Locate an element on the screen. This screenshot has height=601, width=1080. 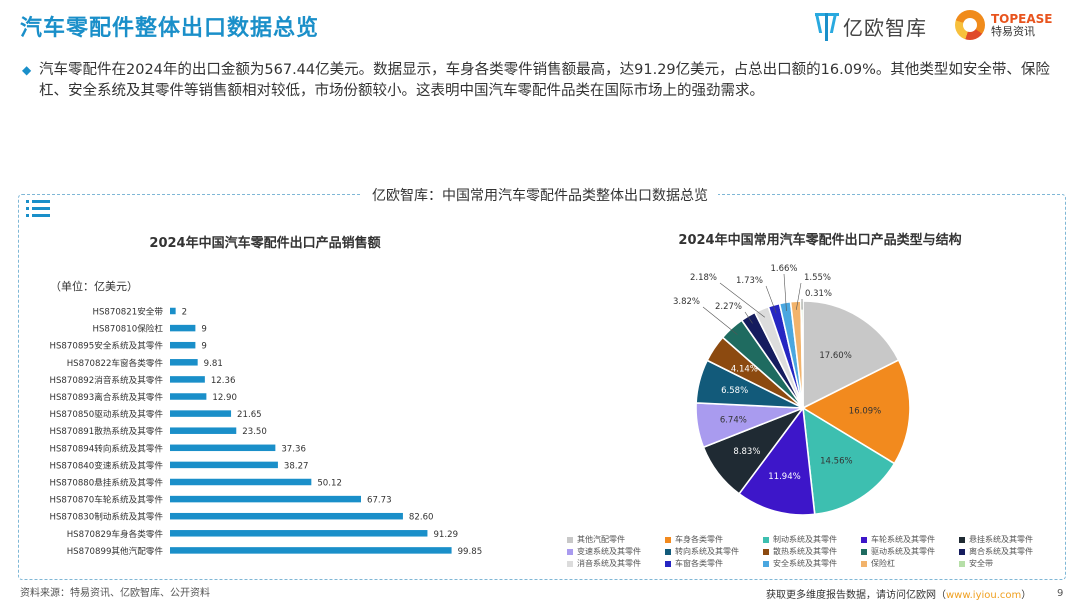
legend-item: 保险杠 is located at coordinates (910, 563).